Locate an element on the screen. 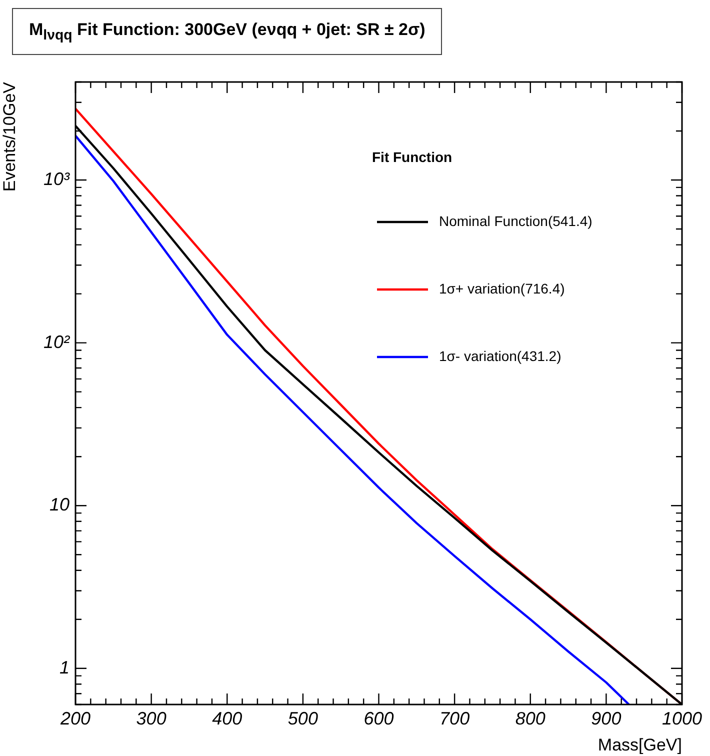 The image size is (710, 756). y-tick-label: 1 is located at coordinates (64, 667).